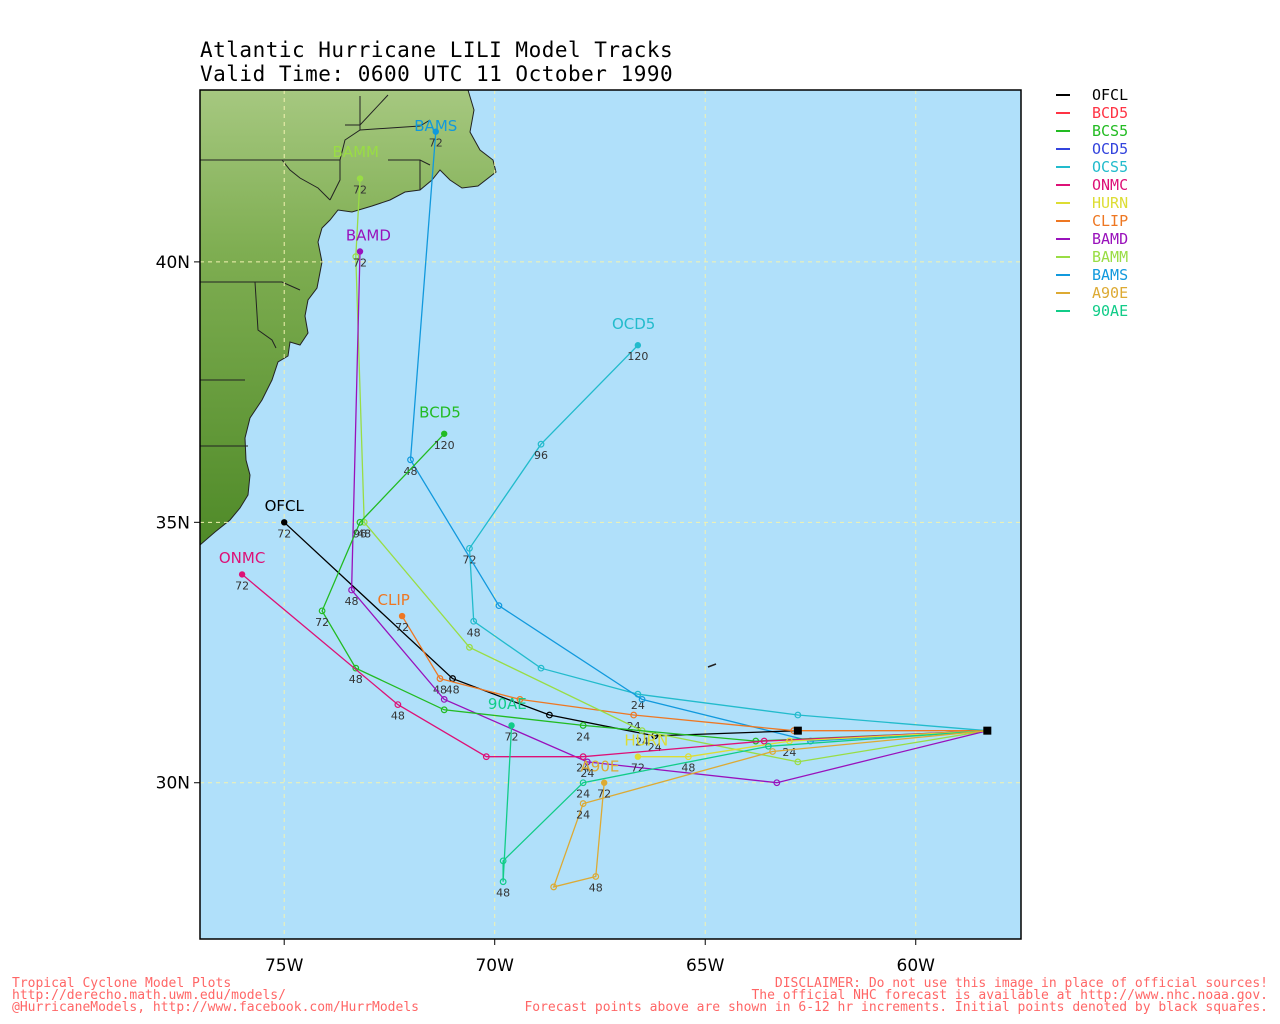  I want to click on chart-title: Atlantic Hurricane LILI Model Tracks, so click(437, 50).